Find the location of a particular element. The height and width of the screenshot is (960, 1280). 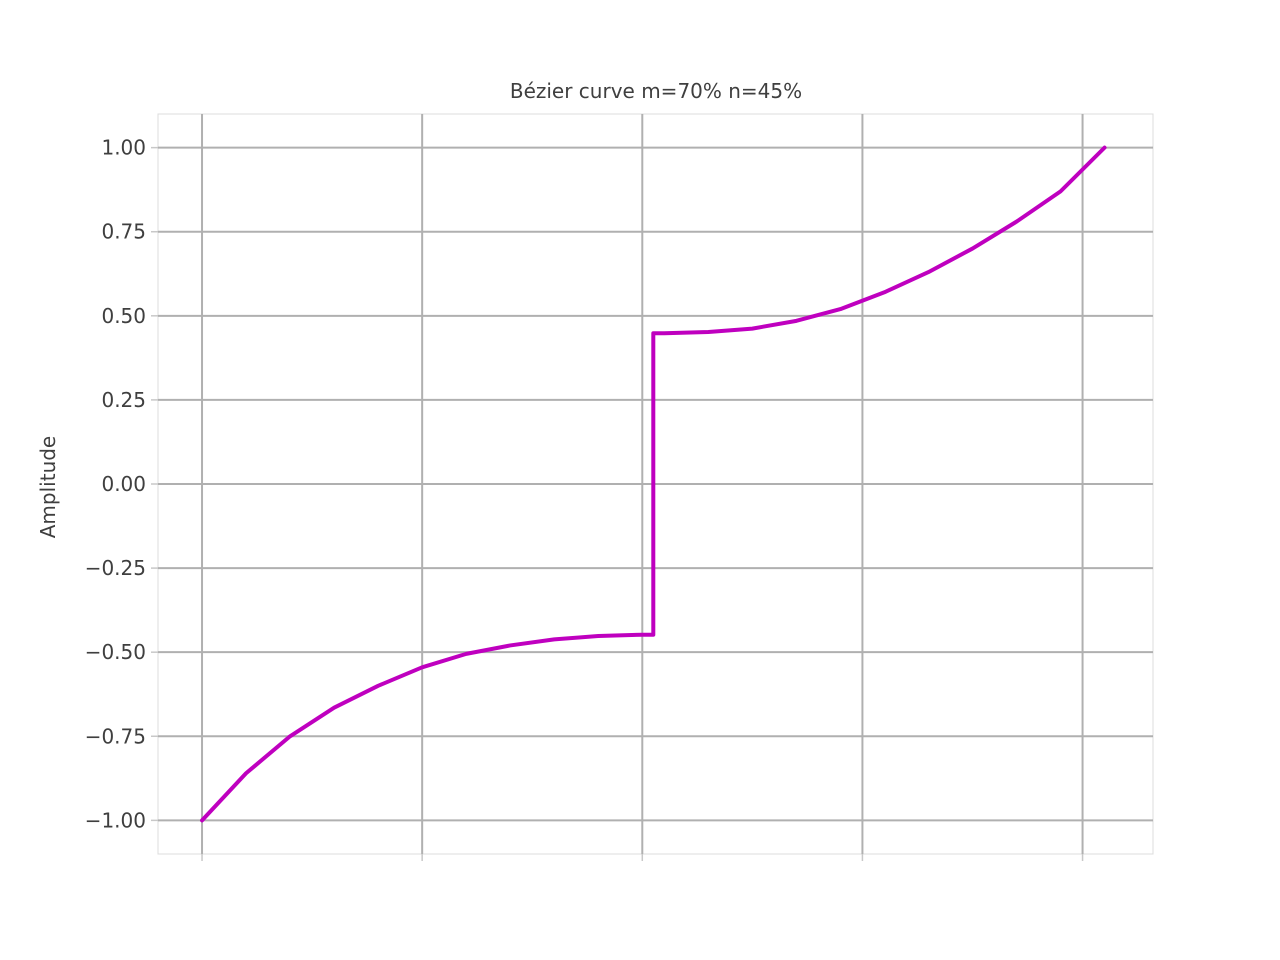

y-tick-label: 0.50 is located at coordinates (123, 316).